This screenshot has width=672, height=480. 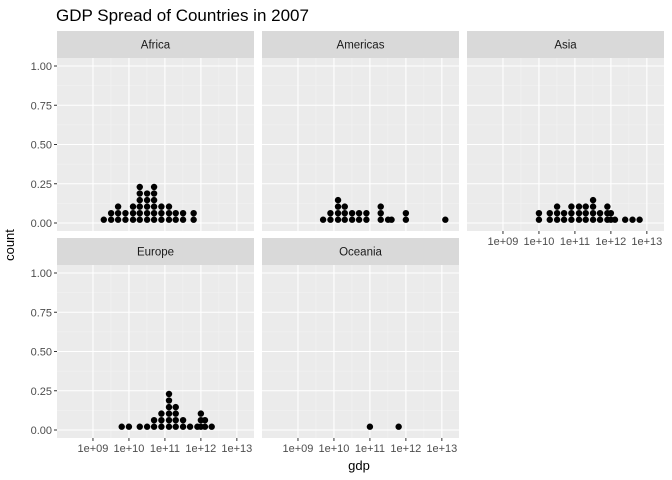 What do you see at coordinates (565, 139) in the screenshot?
I see `facet-asia: Asia 1e+09 1e+10 1e+11 1e+12 1e+13` at bounding box center [565, 139].